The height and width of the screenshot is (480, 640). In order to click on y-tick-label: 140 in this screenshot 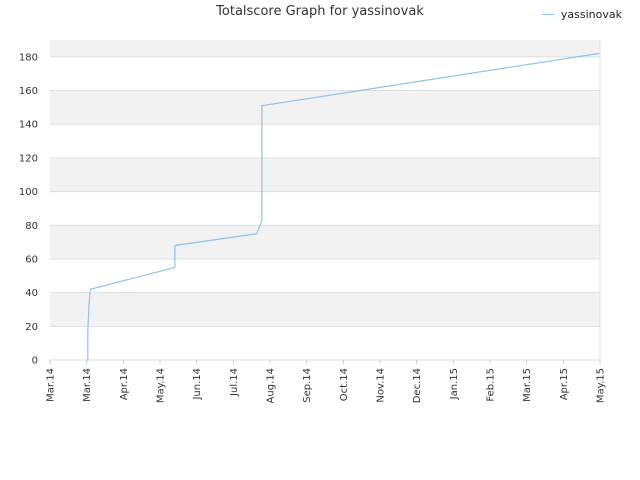, I will do `click(28, 125)`.